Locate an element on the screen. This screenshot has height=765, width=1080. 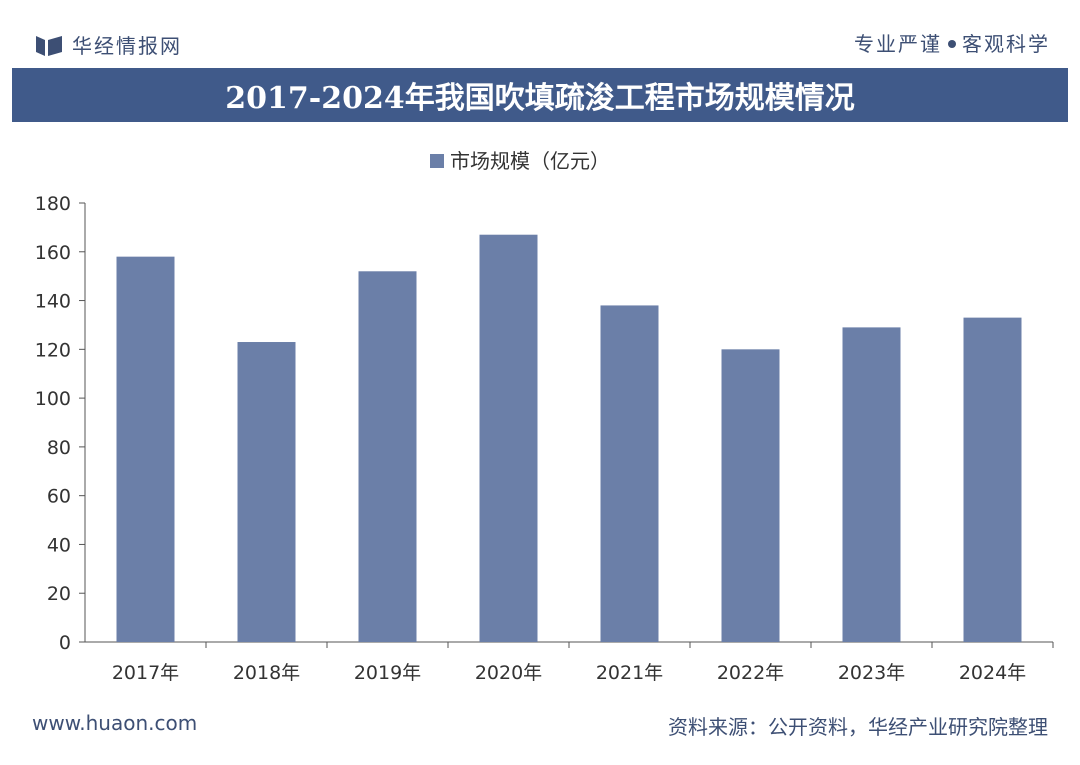
slogan-left: 专业严谨 is located at coordinates (898, 44).